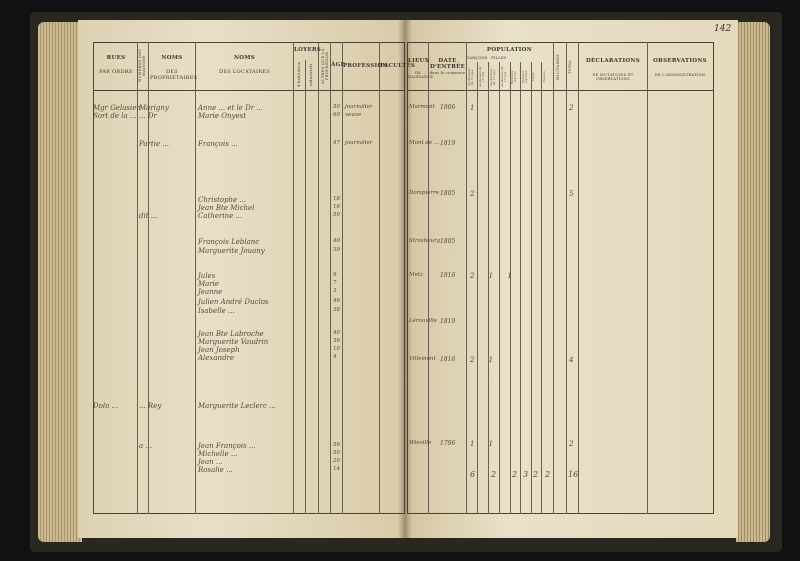  I want to click on header-filles: FILLES, so click(499, 58).